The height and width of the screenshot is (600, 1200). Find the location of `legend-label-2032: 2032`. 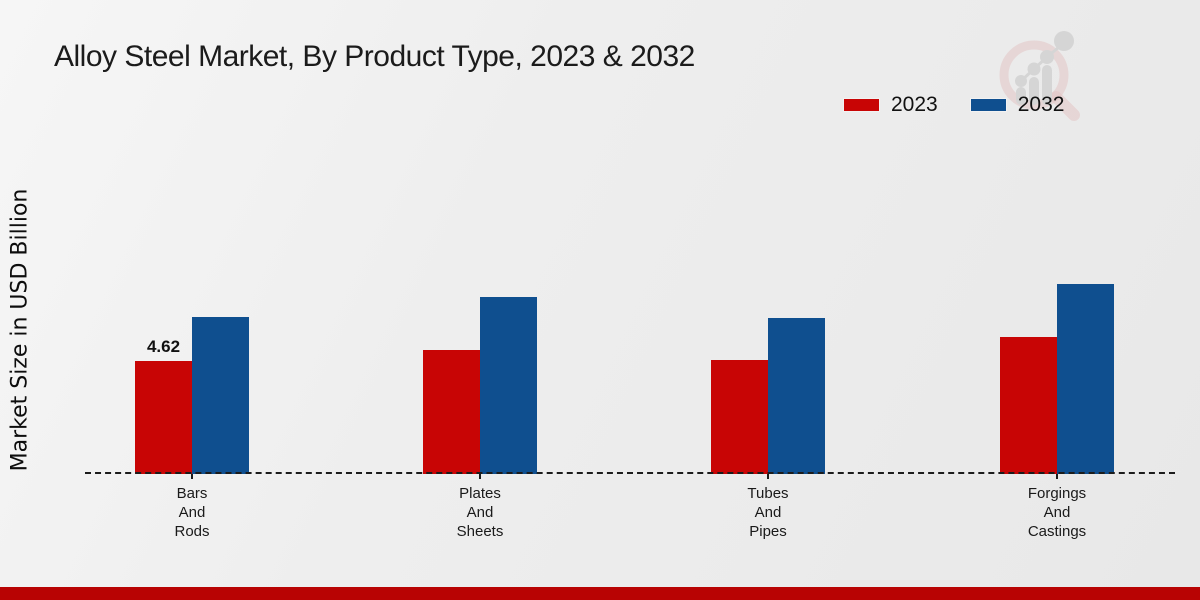

legend-label-2032: 2032 is located at coordinates (1041, 104).